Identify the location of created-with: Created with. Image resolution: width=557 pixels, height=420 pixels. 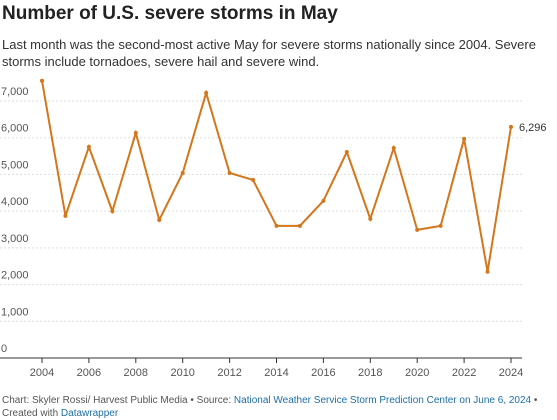
(30, 413).